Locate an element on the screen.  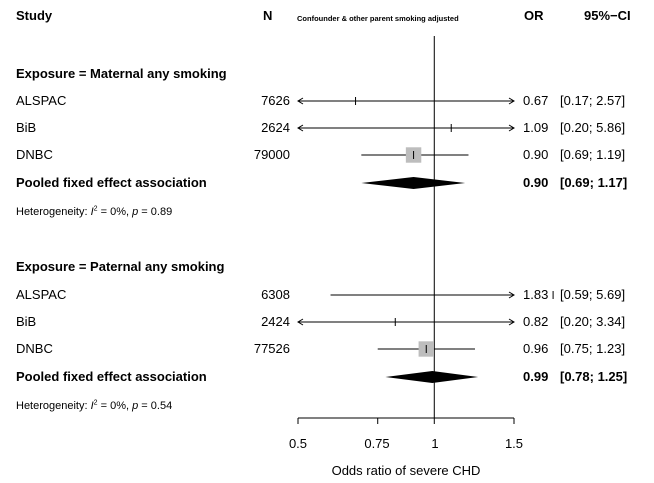
study-or: 0.82 is located at coordinates (536, 321).